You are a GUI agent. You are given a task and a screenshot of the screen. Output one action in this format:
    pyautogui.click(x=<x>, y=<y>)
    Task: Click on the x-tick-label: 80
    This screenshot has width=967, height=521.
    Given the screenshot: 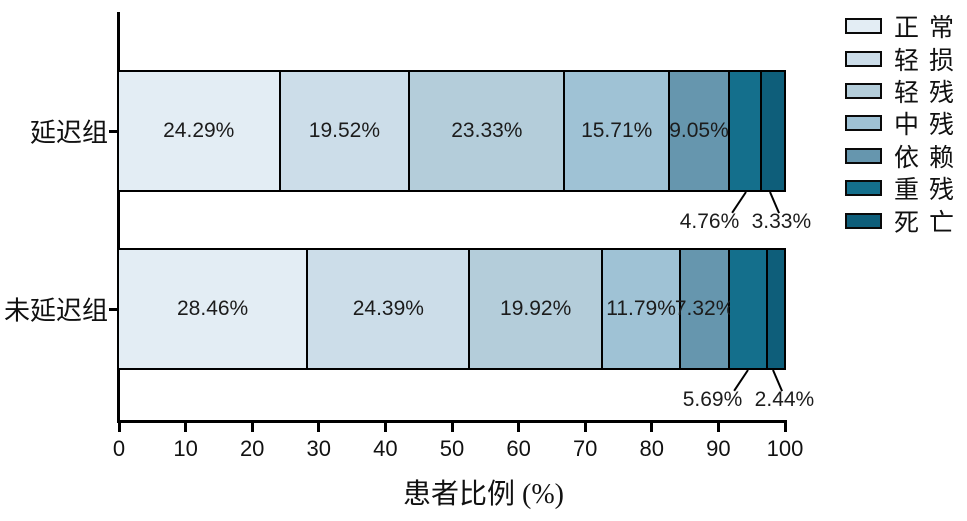 What is the action you would take?
    pyautogui.click(x=652, y=448)
    